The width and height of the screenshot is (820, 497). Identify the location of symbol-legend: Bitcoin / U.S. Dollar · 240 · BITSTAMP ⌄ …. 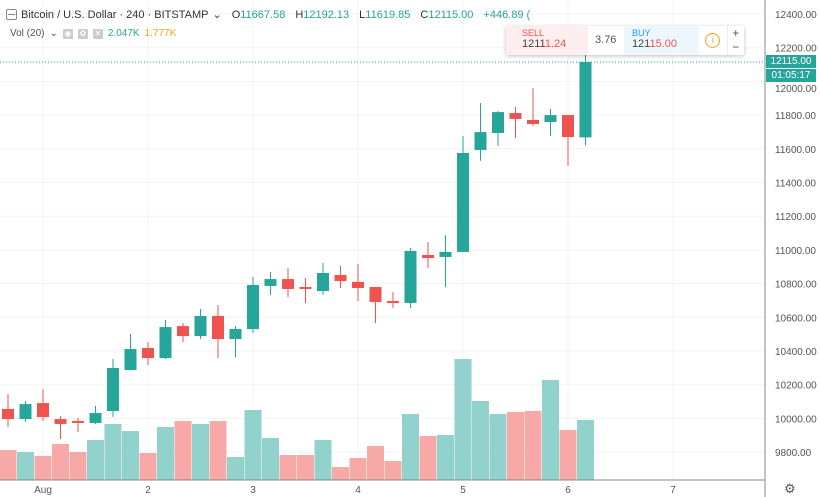
(268, 14).